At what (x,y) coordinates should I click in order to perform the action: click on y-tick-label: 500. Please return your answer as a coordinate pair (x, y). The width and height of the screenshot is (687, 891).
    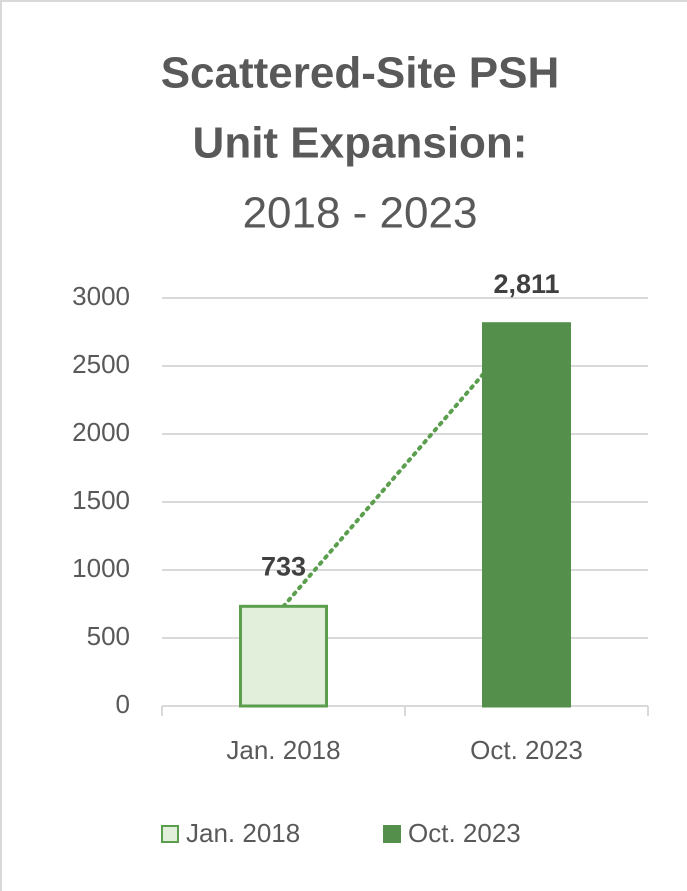
    Looking at the image, I should click on (108, 636).